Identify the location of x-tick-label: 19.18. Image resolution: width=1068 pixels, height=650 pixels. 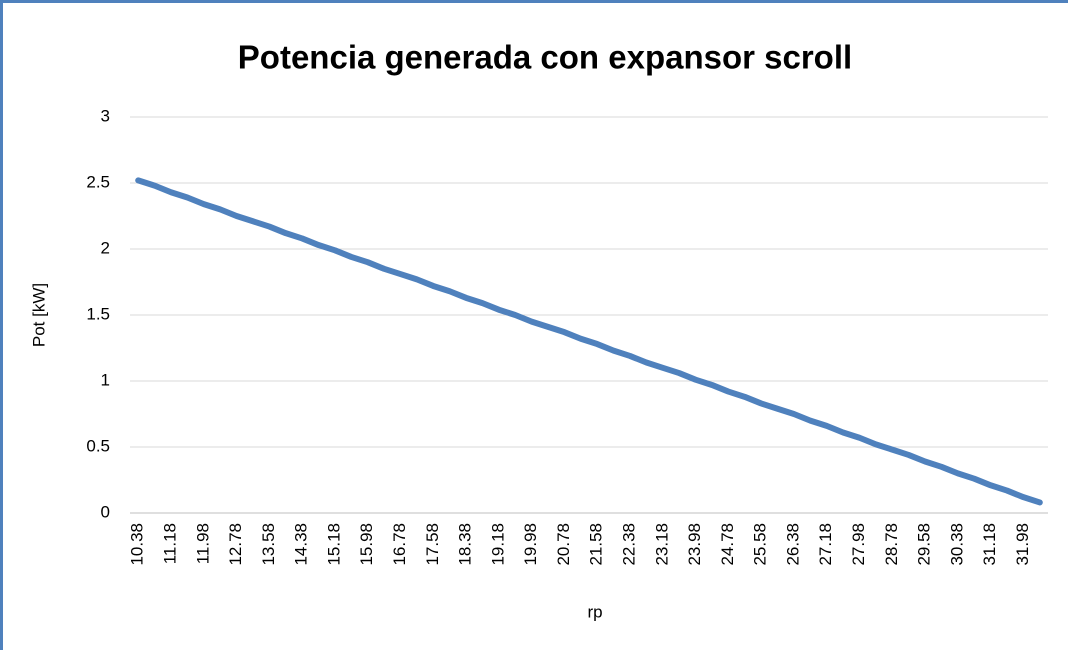
(497, 544).